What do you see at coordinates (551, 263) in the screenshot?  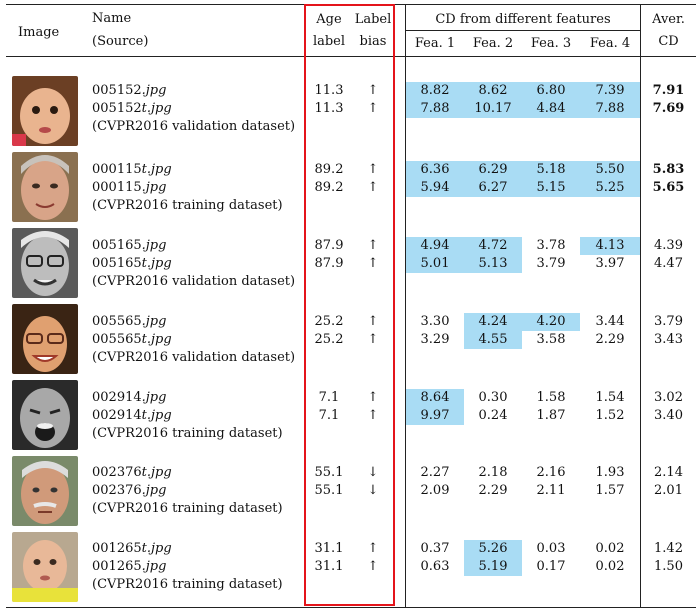 I see `fea3-value-2: 3.79` at bounding box center [551, 263].